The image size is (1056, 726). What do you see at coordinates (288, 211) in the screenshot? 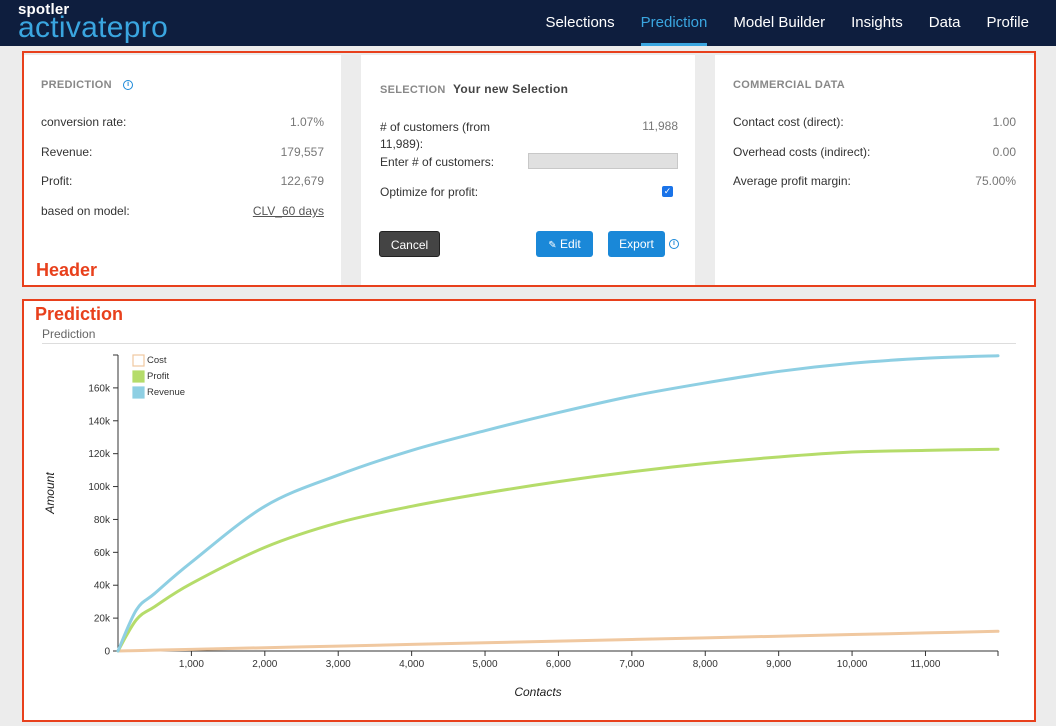
I see `model-link: CLV_60 days` at bounding box center [288, 211].